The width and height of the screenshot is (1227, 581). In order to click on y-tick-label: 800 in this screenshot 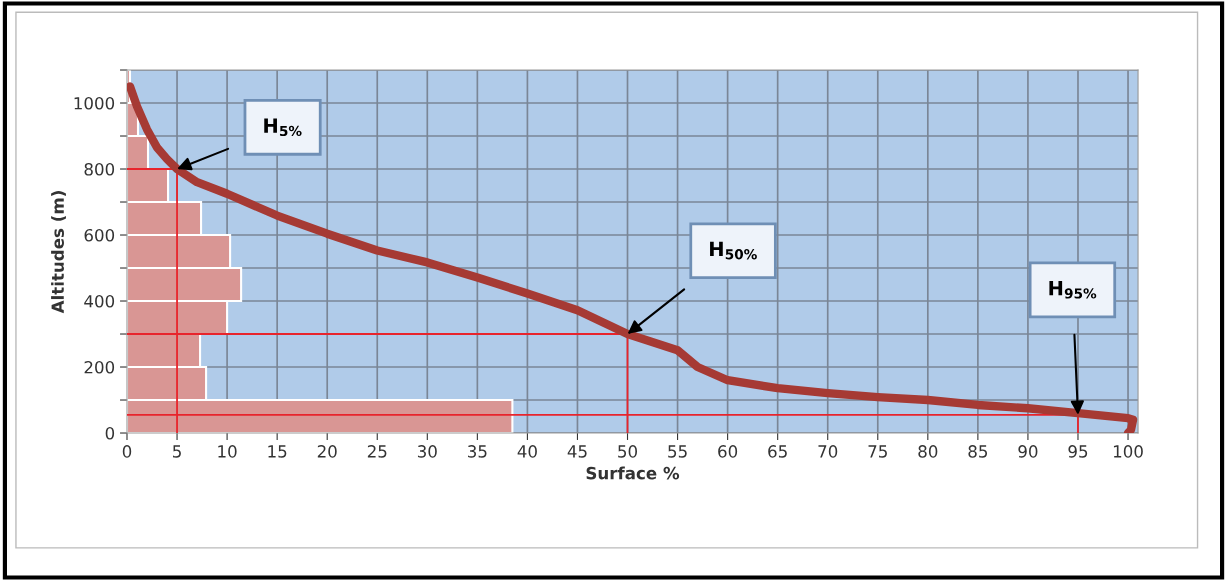, I will do `click(99, 169)`.